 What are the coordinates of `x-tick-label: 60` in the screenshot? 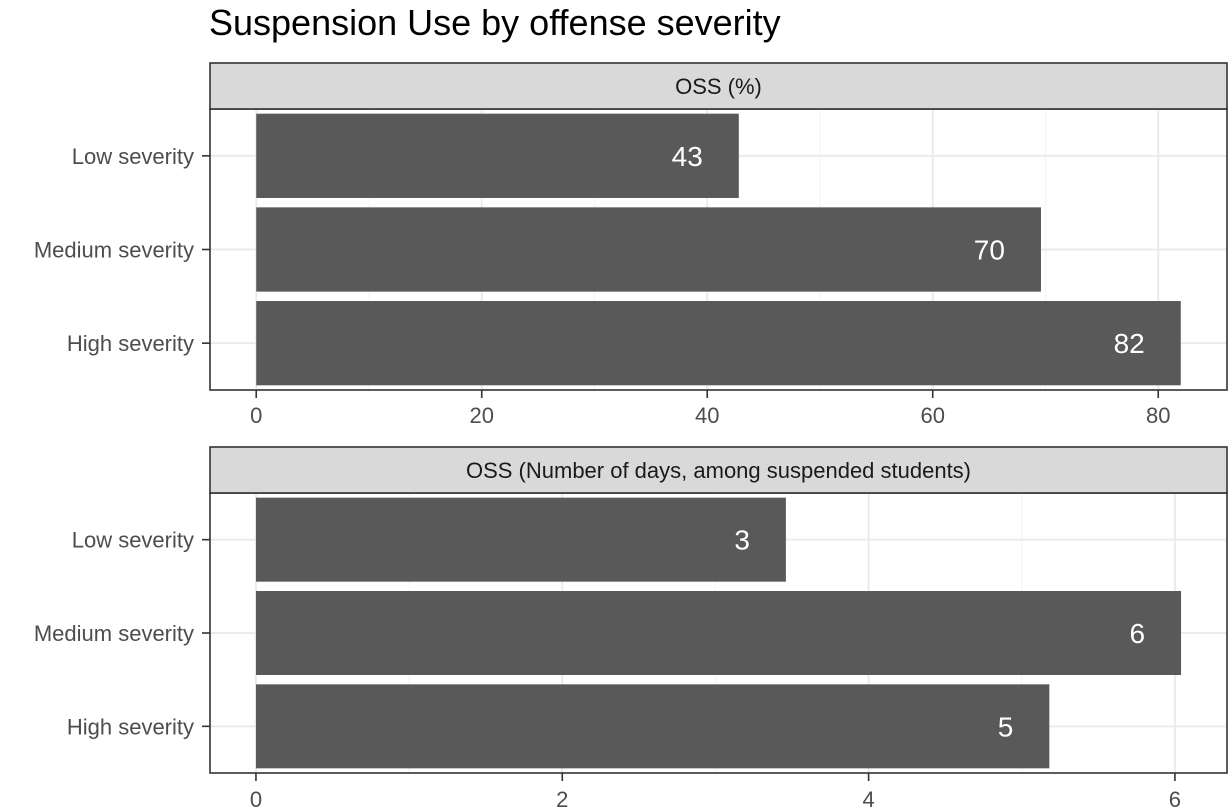 It's located at (932, 415).